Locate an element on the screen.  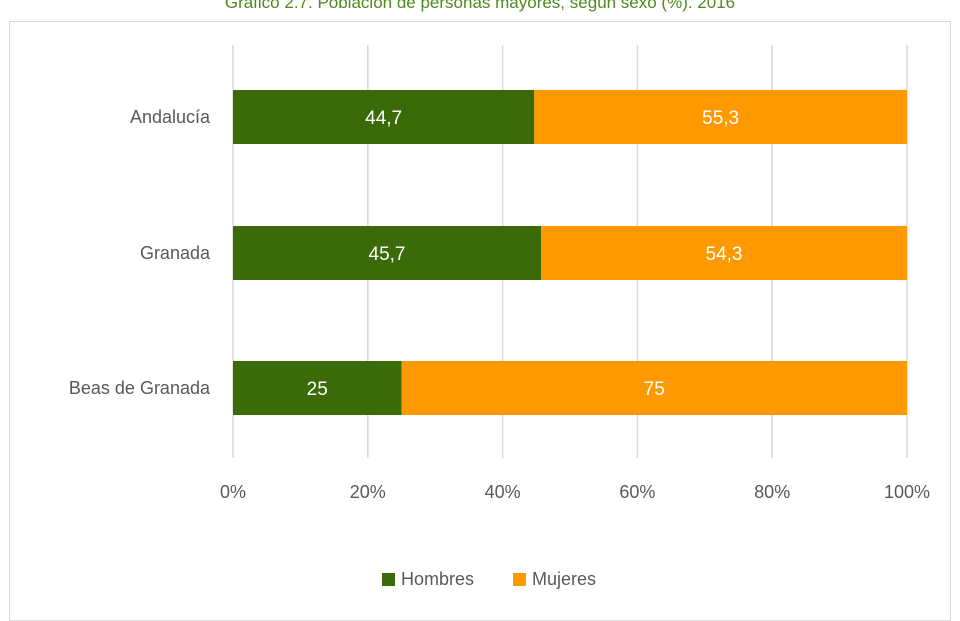
x-tick-label: 100% is located at coordinates (907, 492).